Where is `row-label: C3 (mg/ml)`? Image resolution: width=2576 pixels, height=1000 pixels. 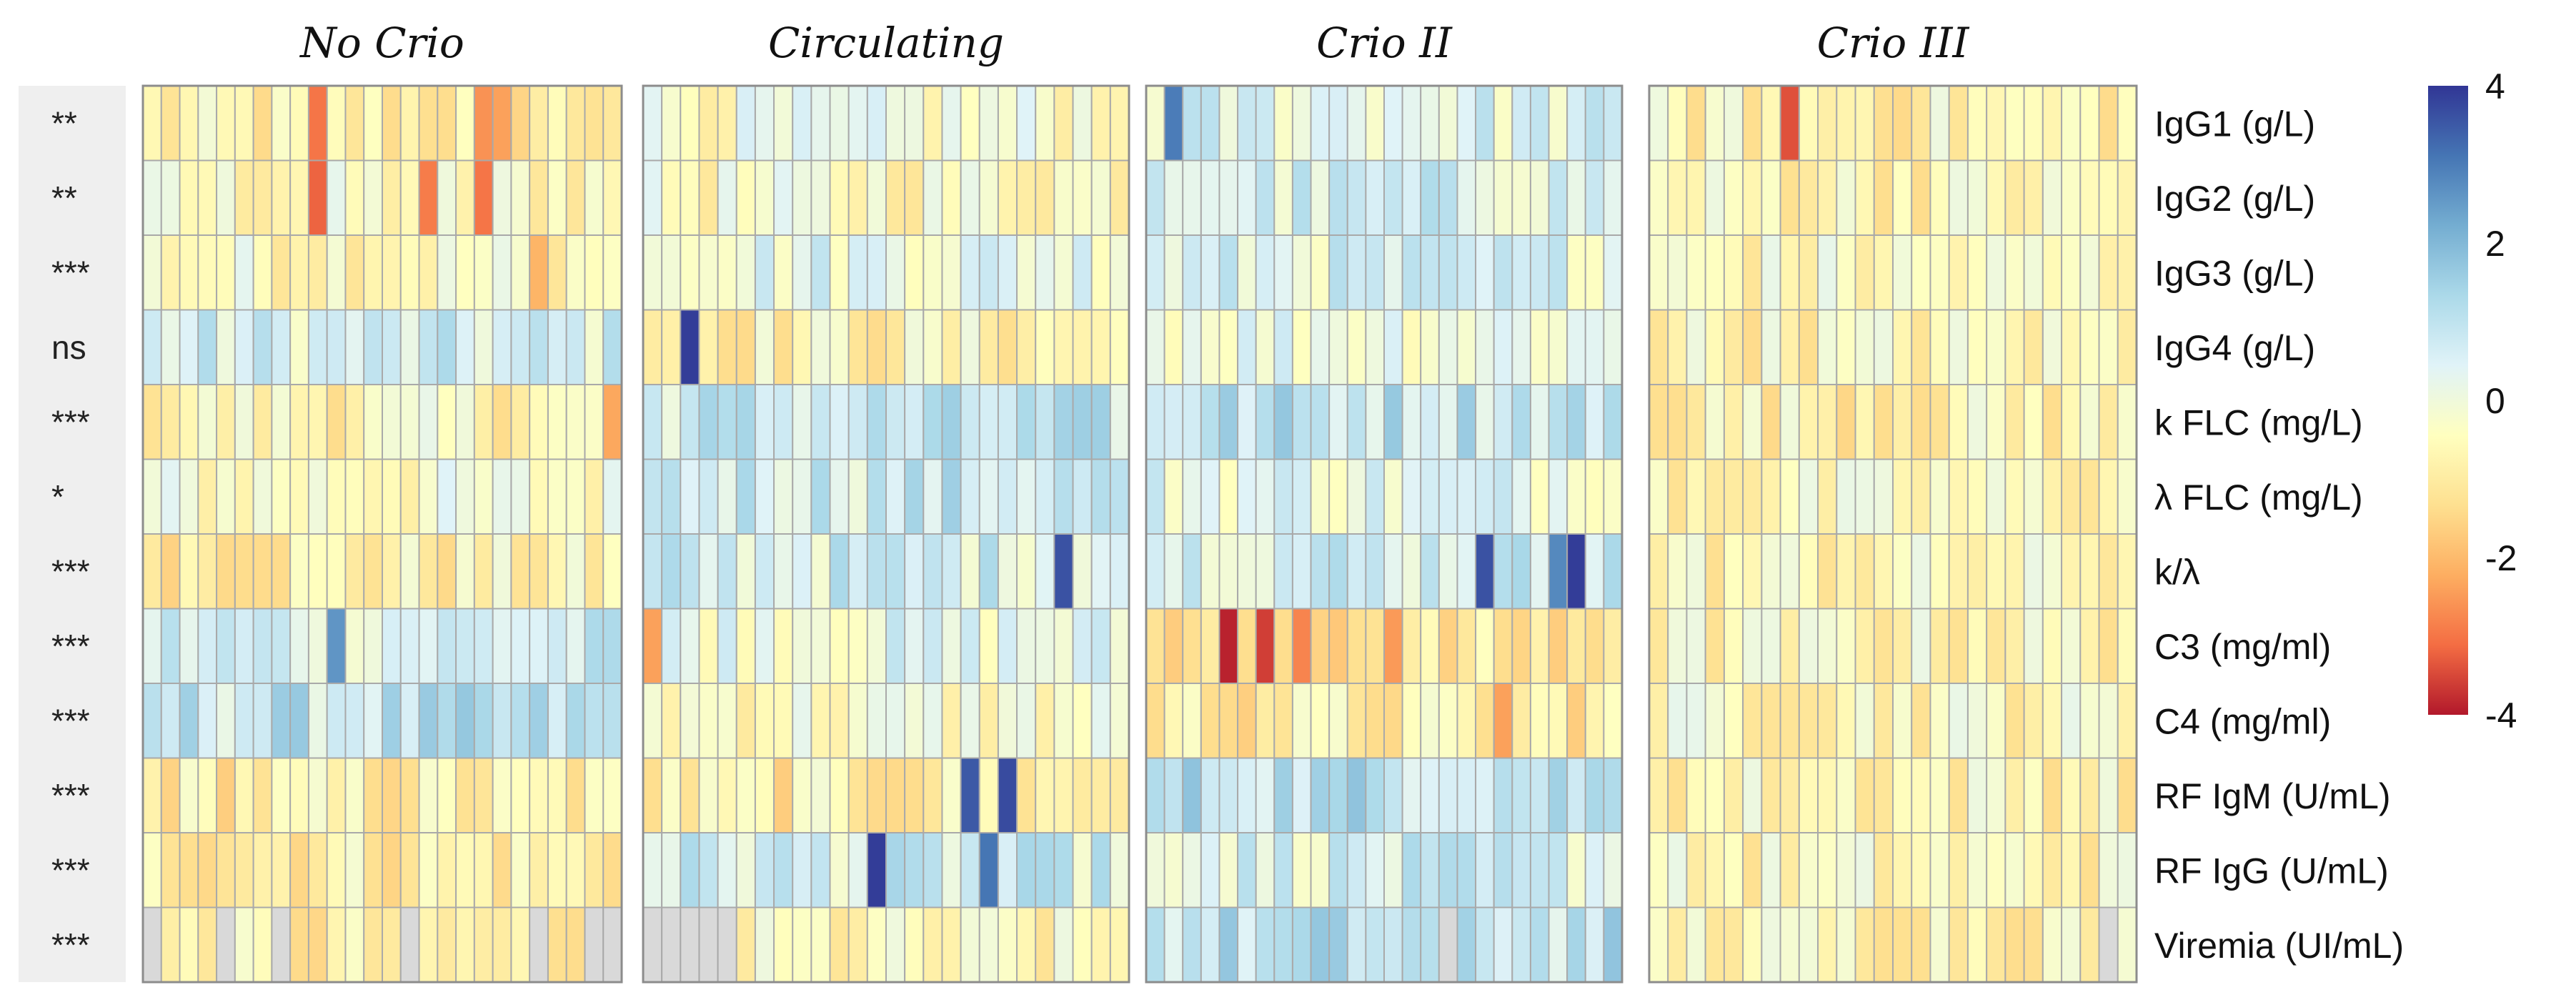 row-label: C3 (mg/ml) is located at coordinates (2242, 647).